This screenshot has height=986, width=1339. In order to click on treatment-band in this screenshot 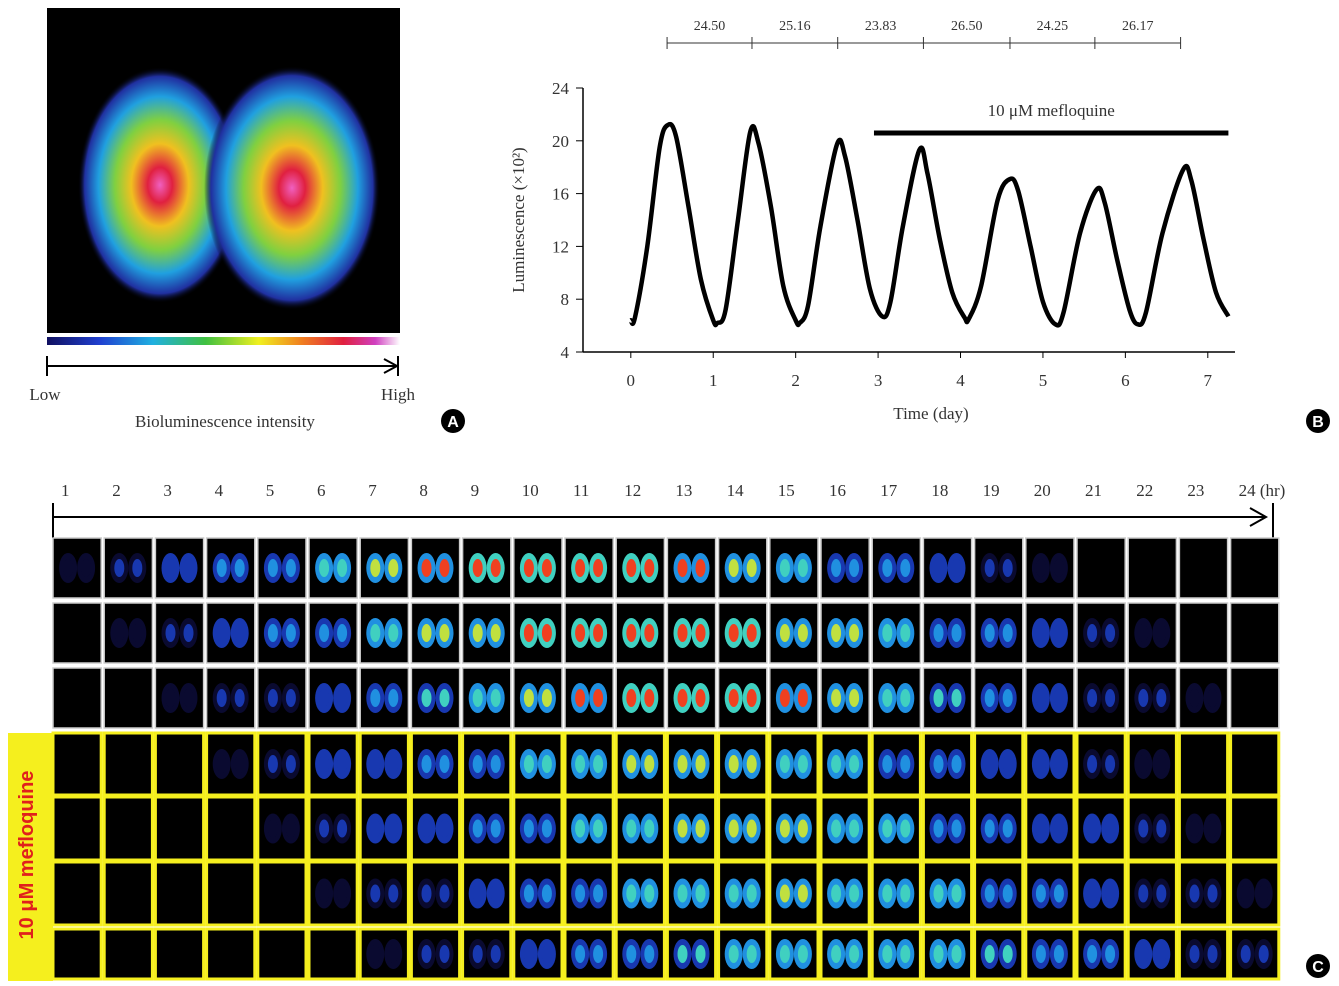, I will do `click(30, 857)`.